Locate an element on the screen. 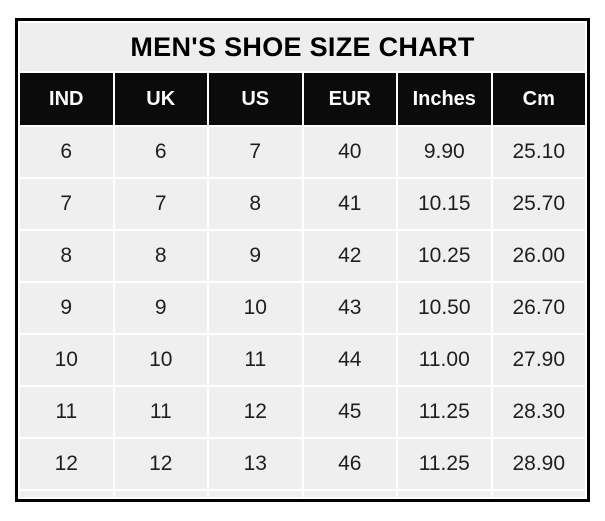 The width and height of the screenshot is (605, 521). table-row: 11 11 12 45 11.25 28.30 is located at coordinates (302, 412).